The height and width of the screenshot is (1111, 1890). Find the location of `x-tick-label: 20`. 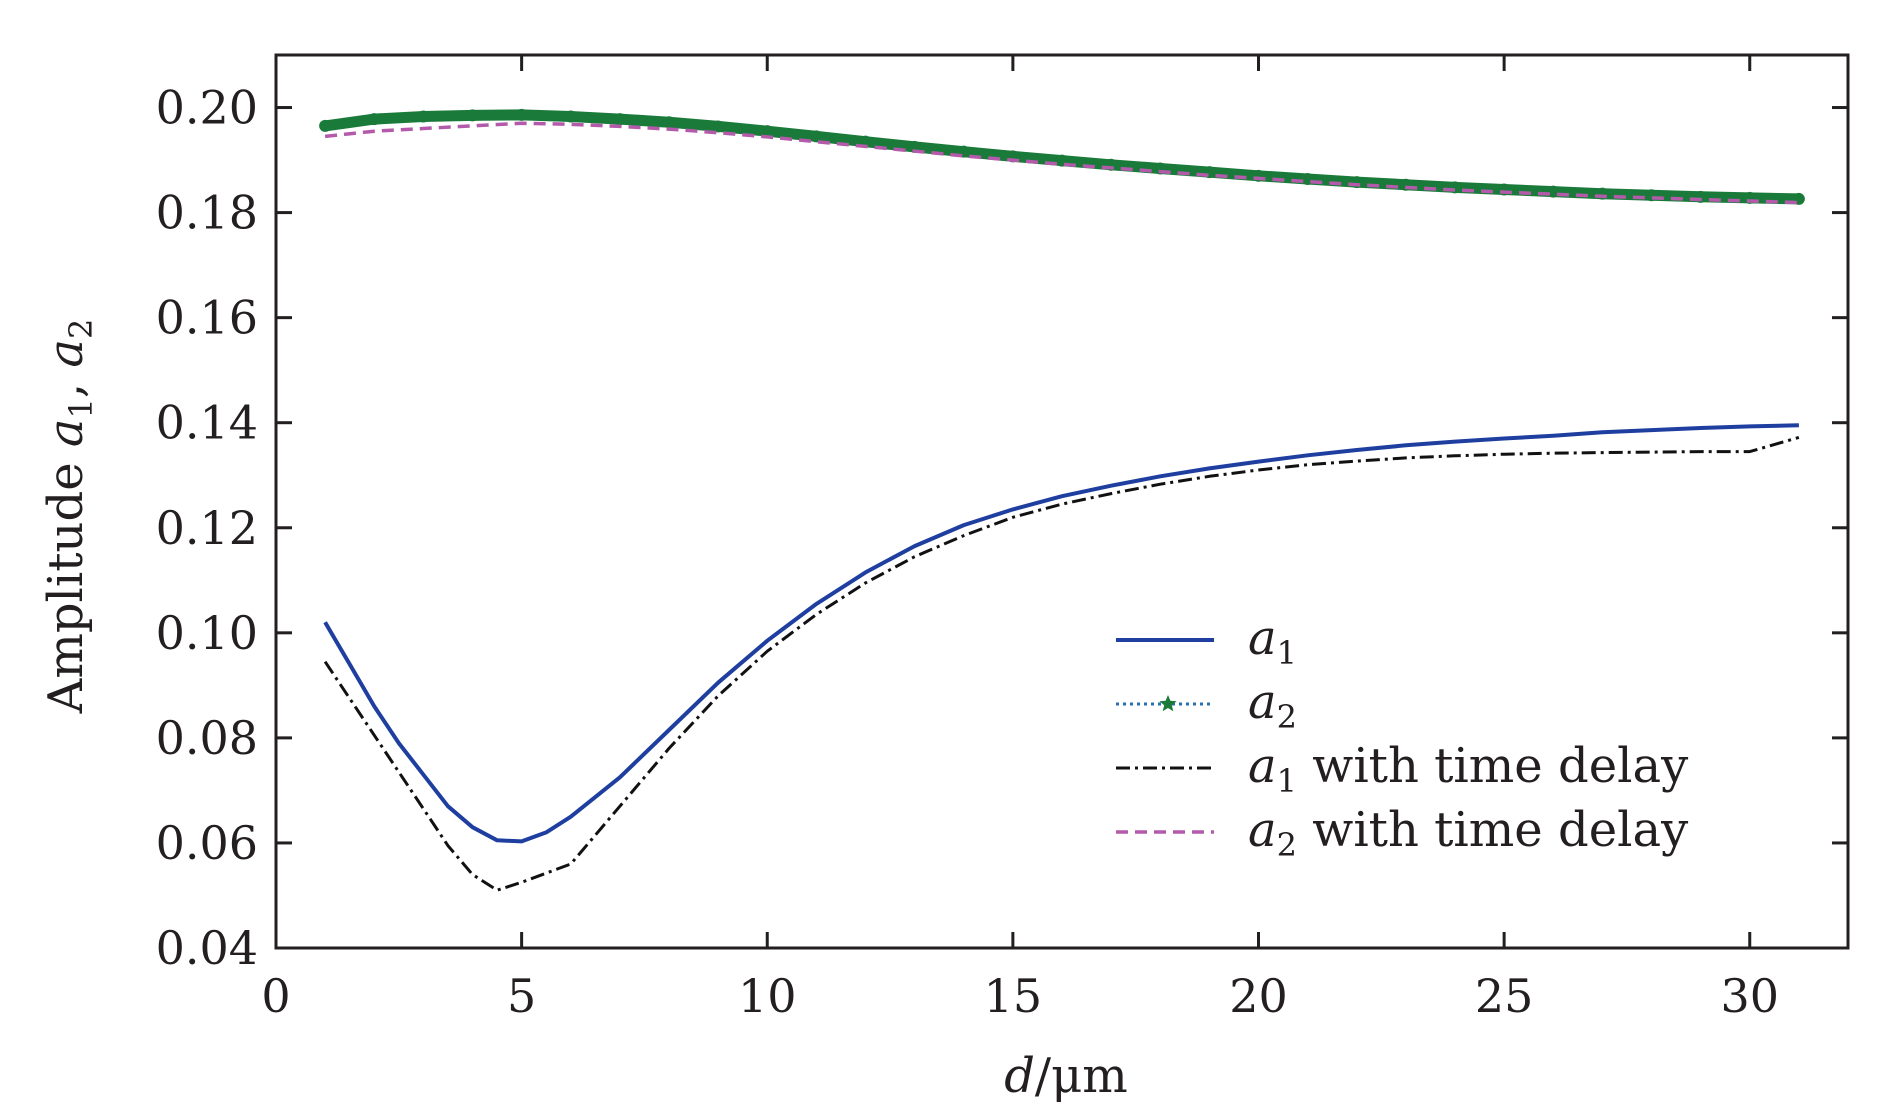

x-tick-label: 20 is located at coordinates (1258, 996).